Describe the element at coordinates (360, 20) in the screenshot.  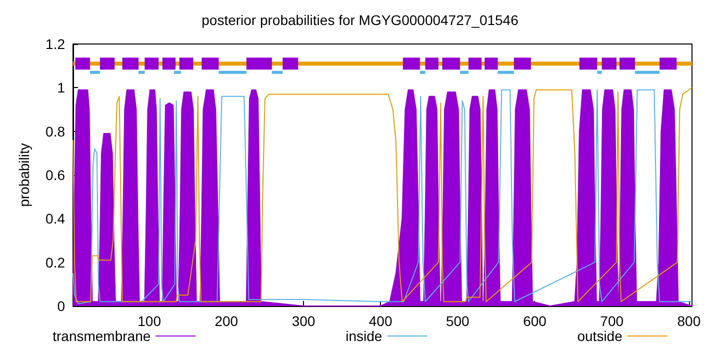
I see `chart-title: posterior probabilities for MGYG000004727_01546` at that location.